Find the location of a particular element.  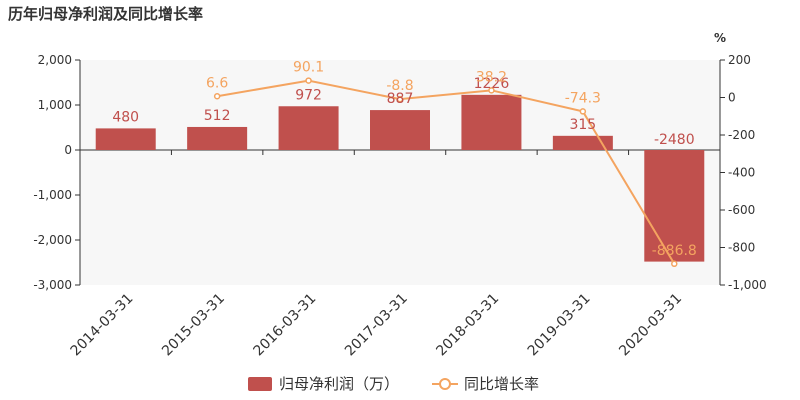

bar-data-label: 887 is located at coordinates (400, 99).